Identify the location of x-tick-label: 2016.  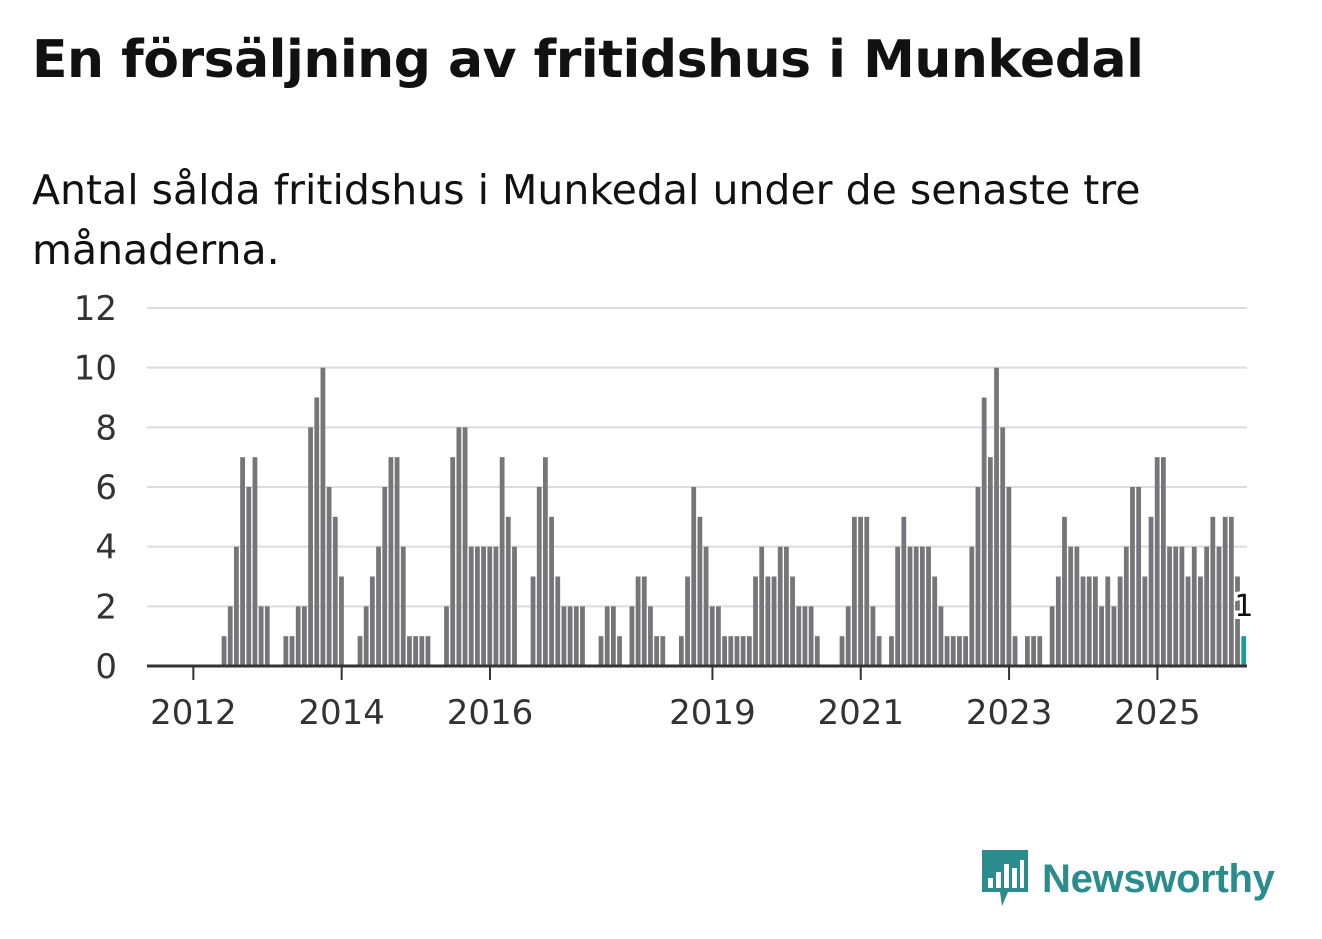
(490, 713).